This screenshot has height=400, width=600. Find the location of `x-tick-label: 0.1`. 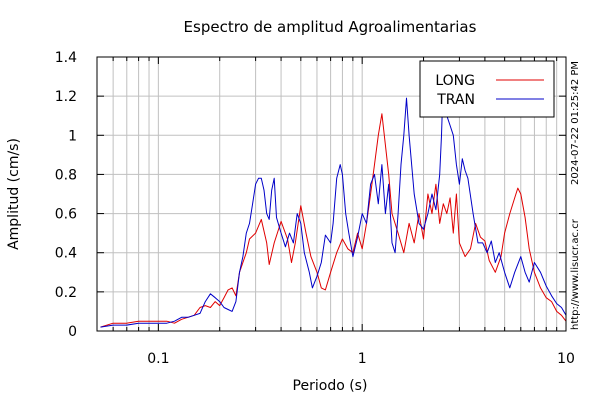

x-tick-label: 0.1 is located at coordinates (158, 359).